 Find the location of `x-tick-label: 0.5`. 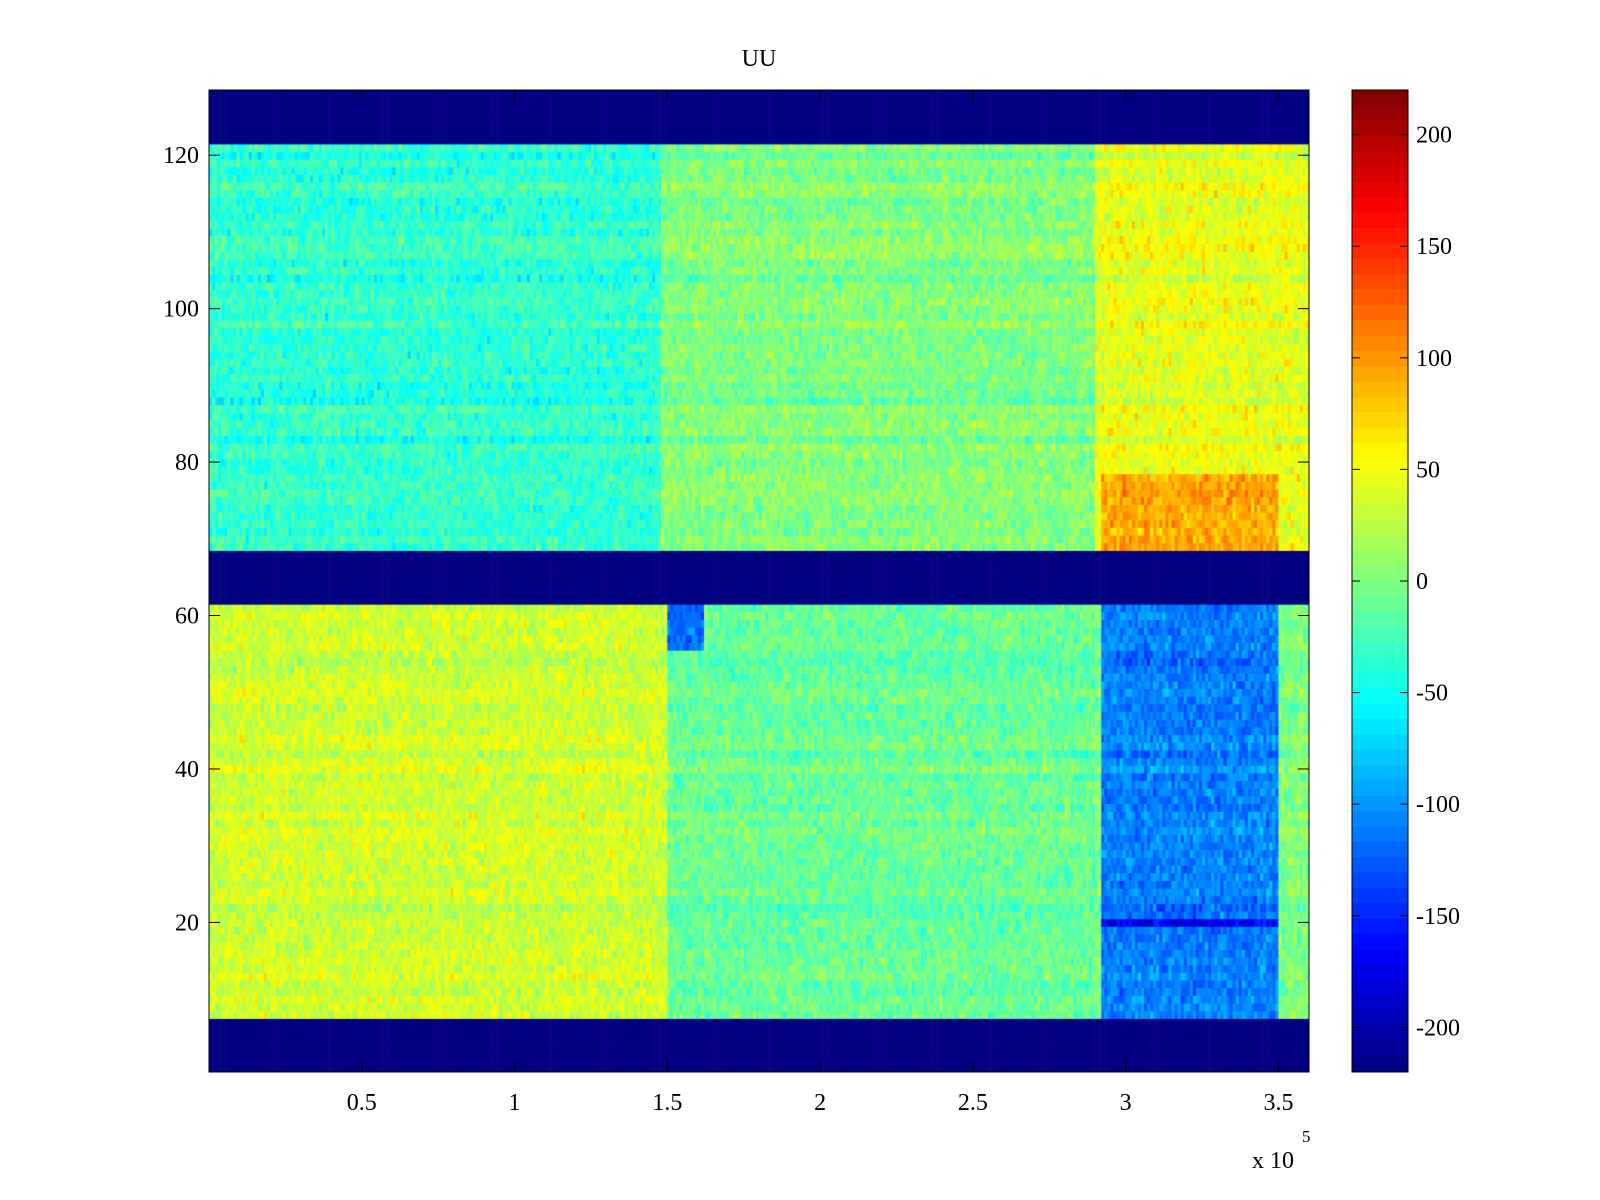

x-tick-label: 0.5 is located at coordinates (362, 1103).